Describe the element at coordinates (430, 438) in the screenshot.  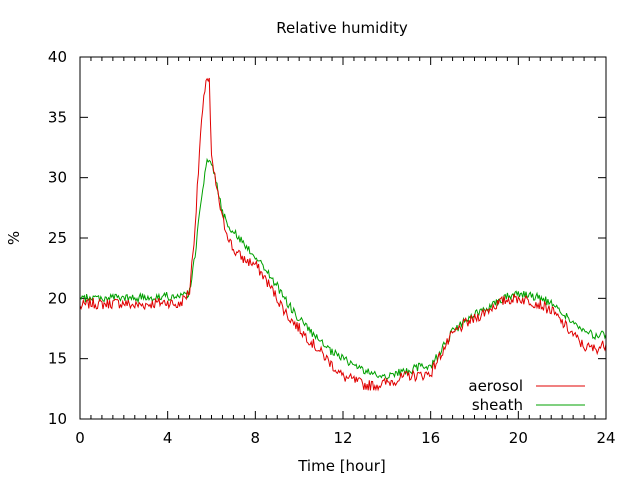
I see `x-tick-label: 16` at that location.